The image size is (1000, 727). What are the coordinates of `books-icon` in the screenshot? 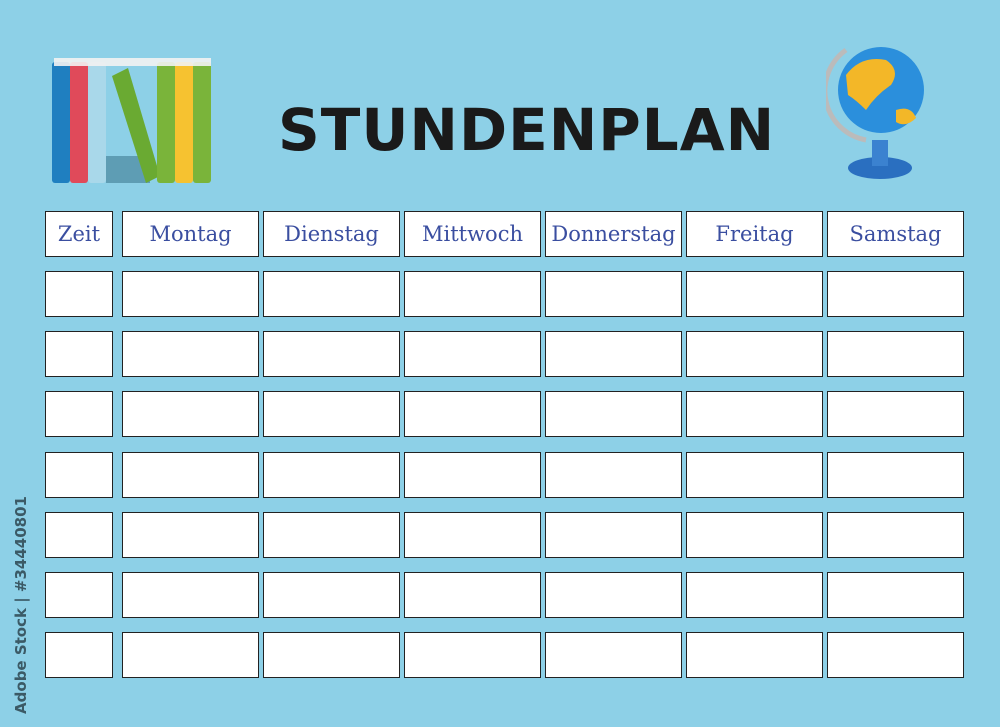 It's located at (131, 120).